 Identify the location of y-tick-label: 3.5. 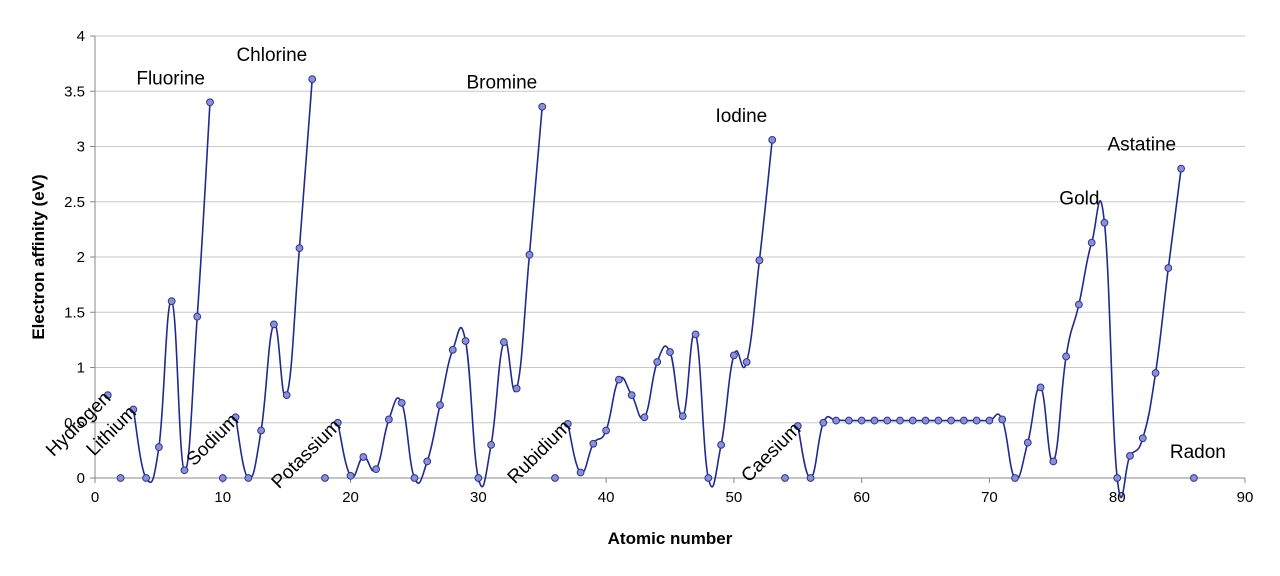
(74, 91).